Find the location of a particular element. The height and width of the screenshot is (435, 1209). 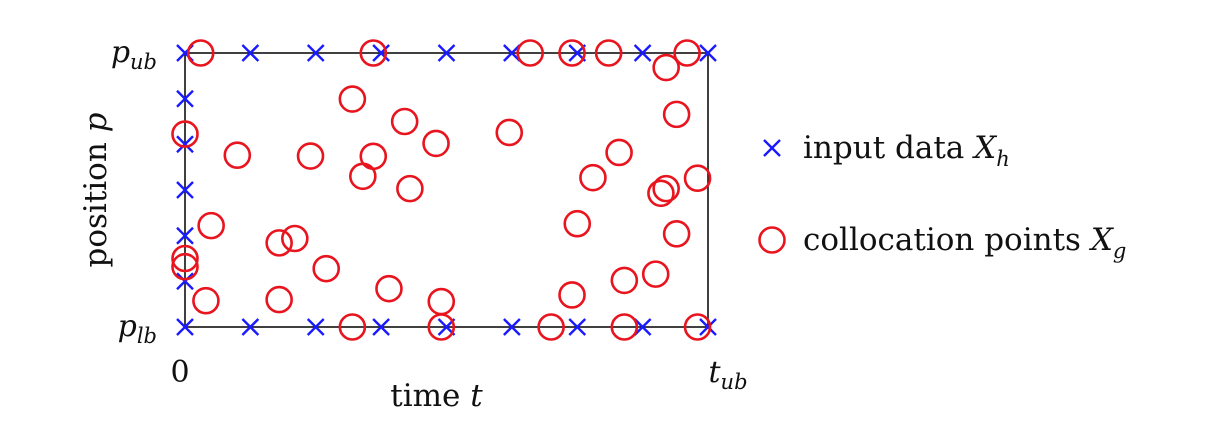

x-tick-label: tub is located at coordinates (727, 374).